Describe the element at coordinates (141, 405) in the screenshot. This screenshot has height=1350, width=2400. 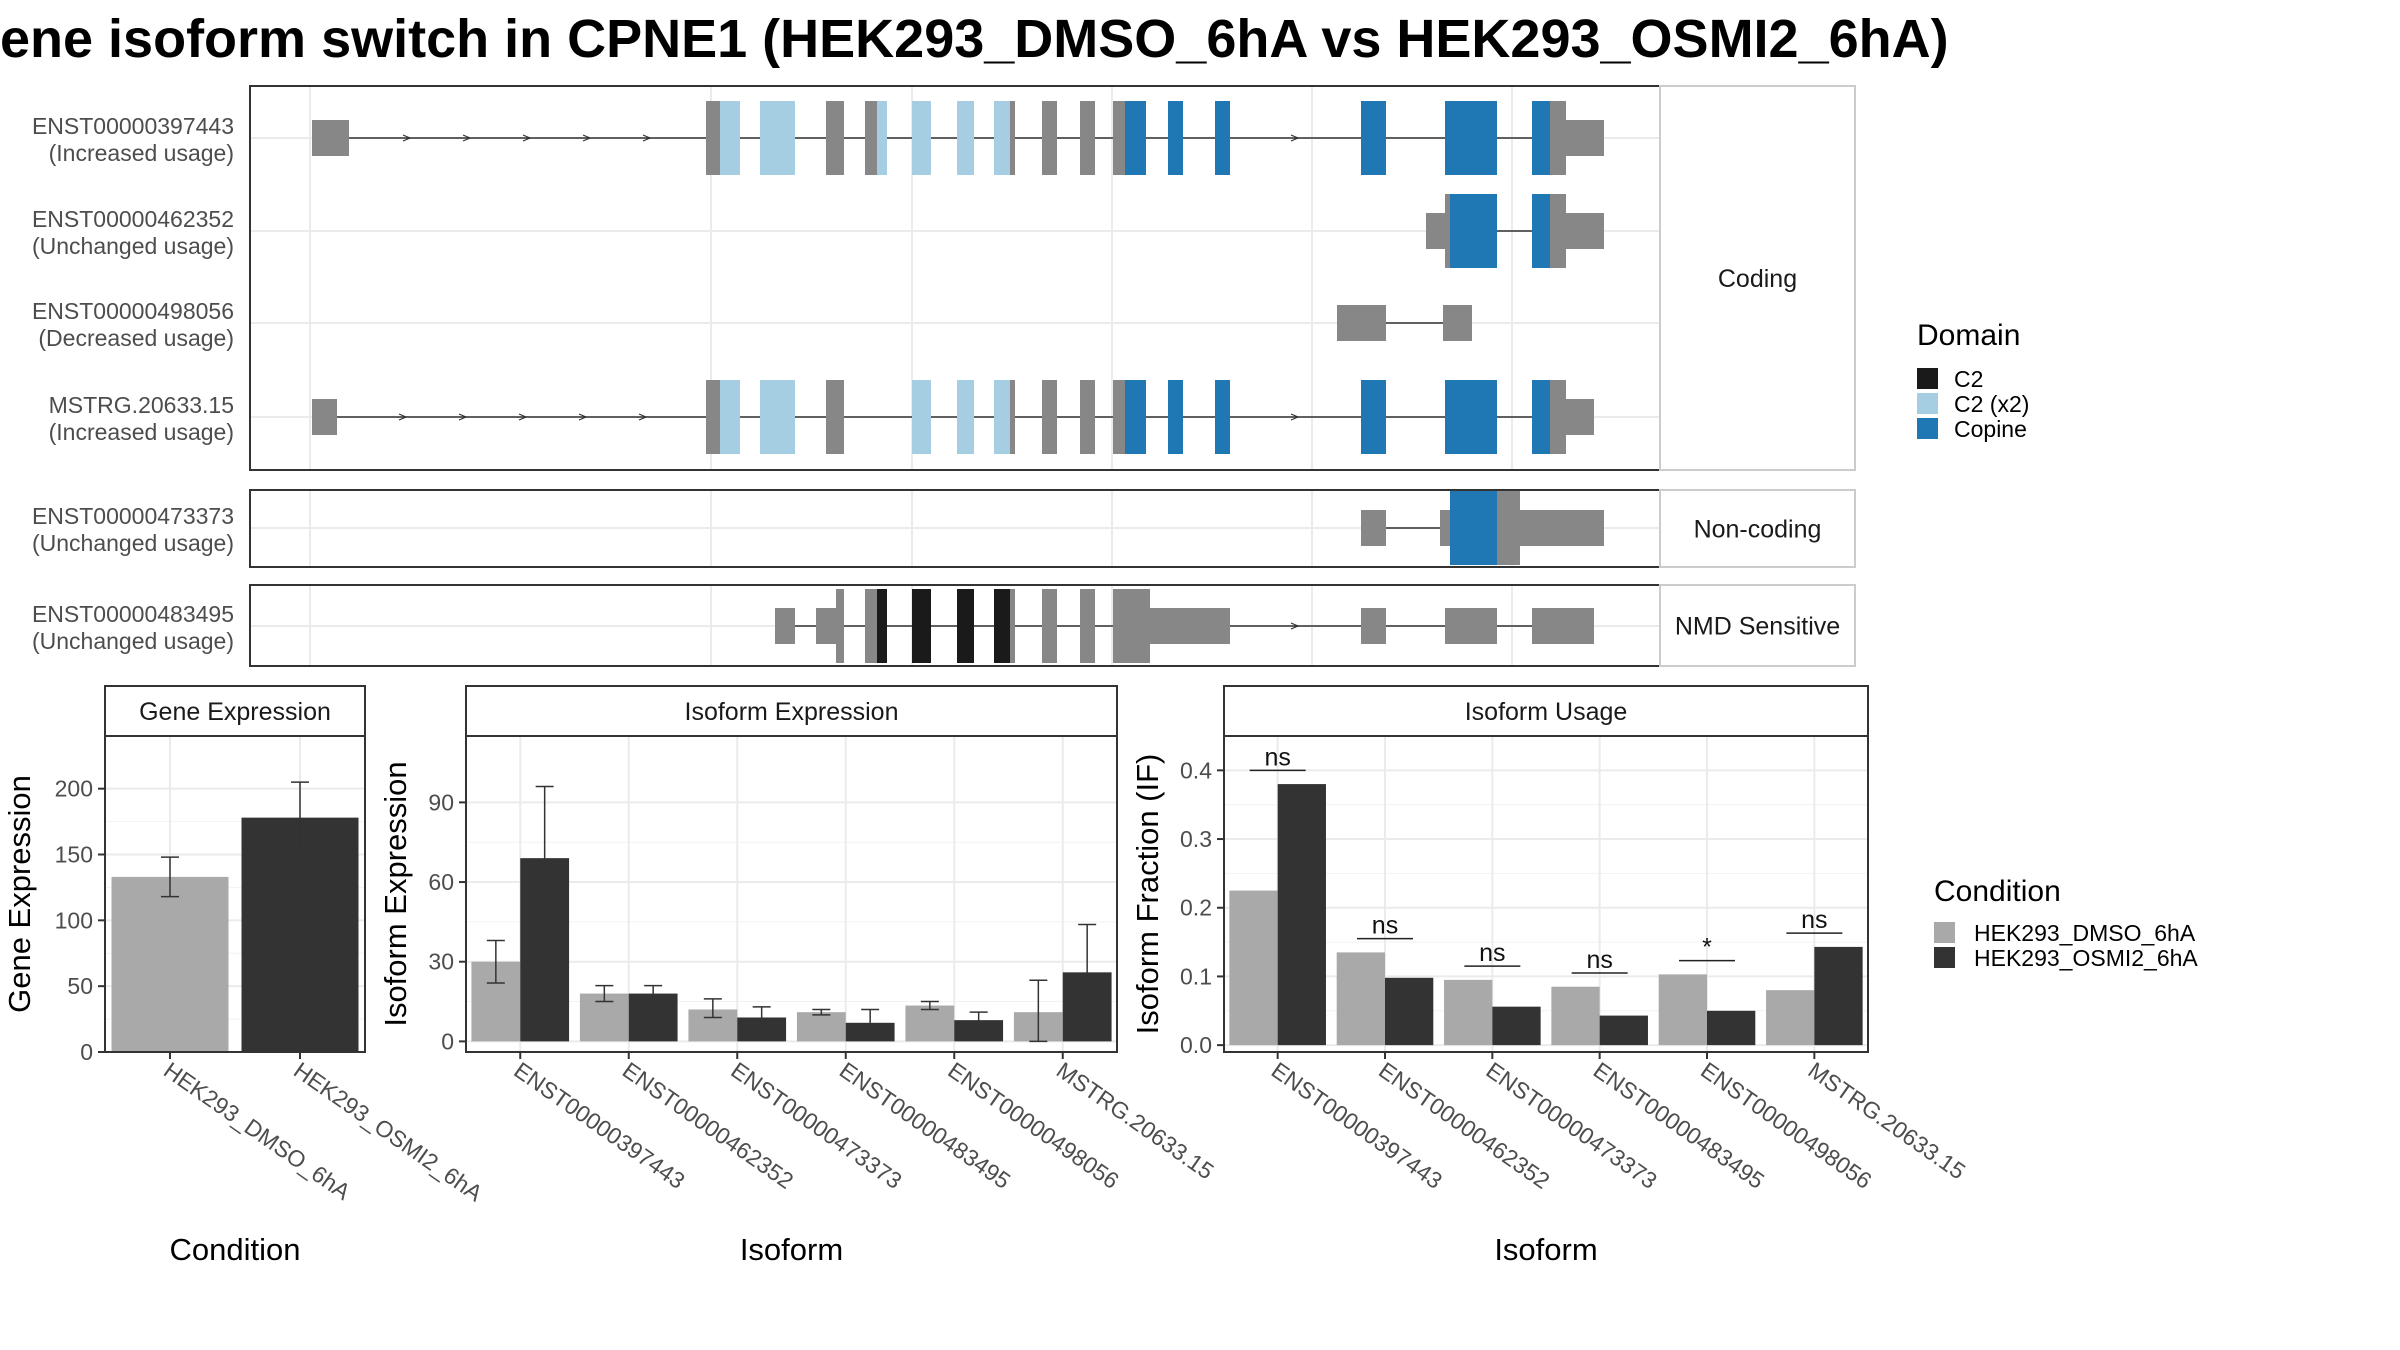
I see `transcript-id-label: MSTRG.20633.15` at that location.